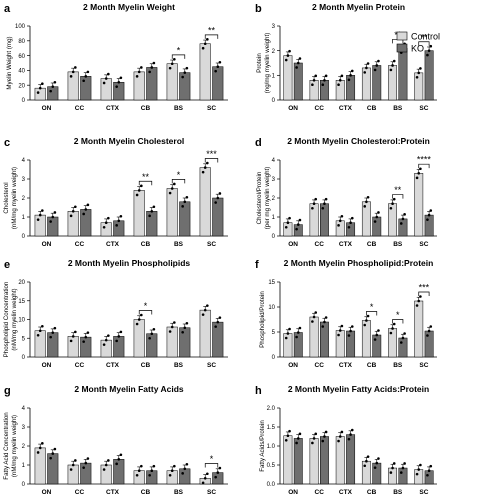 This screenshot has width=489, height=500. What do you see at coordinates (359, 263) in the screenshot?
I see `panel-title: 2 Month Myelin Phospholipid:Protein` at bounding box center [359, 263].